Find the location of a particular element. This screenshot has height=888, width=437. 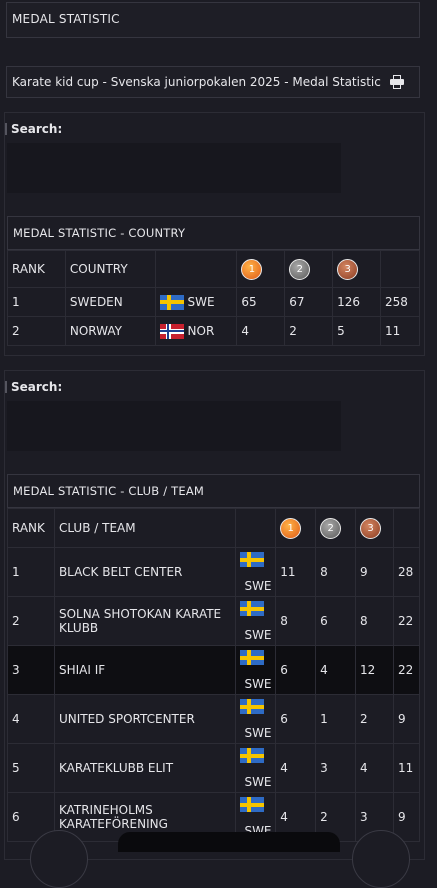

silver-count: 6 is located at coordinates (336, 621).